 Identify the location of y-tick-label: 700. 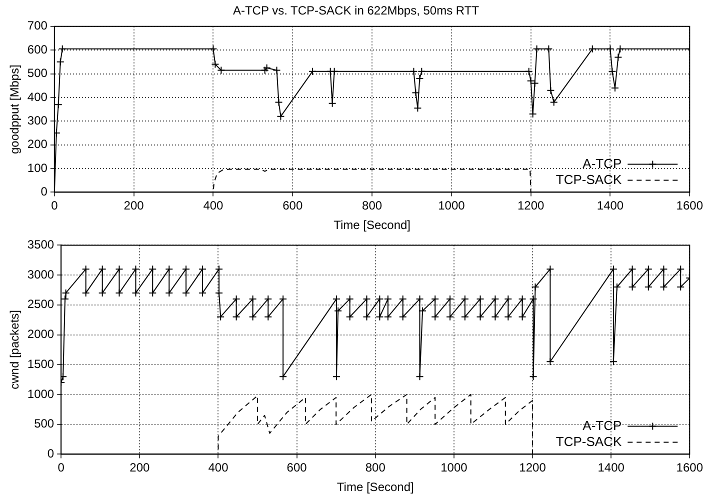
(37, 25).